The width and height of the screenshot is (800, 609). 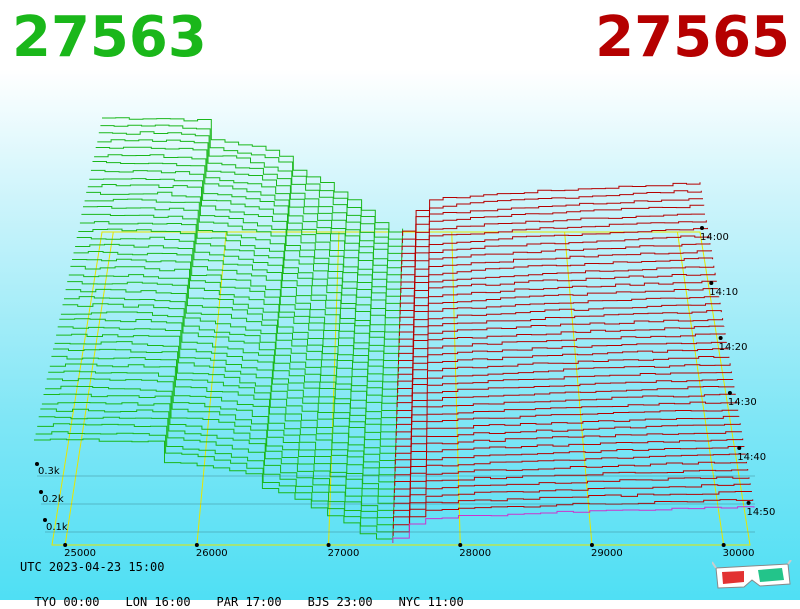 What do you see at coordinates (53, 499) in the screenshot?
I see `volume-tick-label: 0.2k` at bounding box center [53, 499].